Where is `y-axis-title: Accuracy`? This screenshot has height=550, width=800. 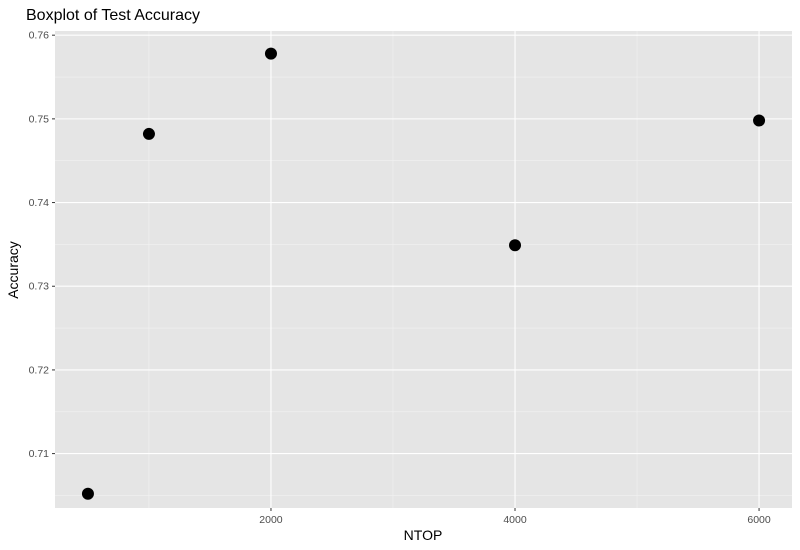
y-axis-title: Accuracy is located at coordinates (13, 270).